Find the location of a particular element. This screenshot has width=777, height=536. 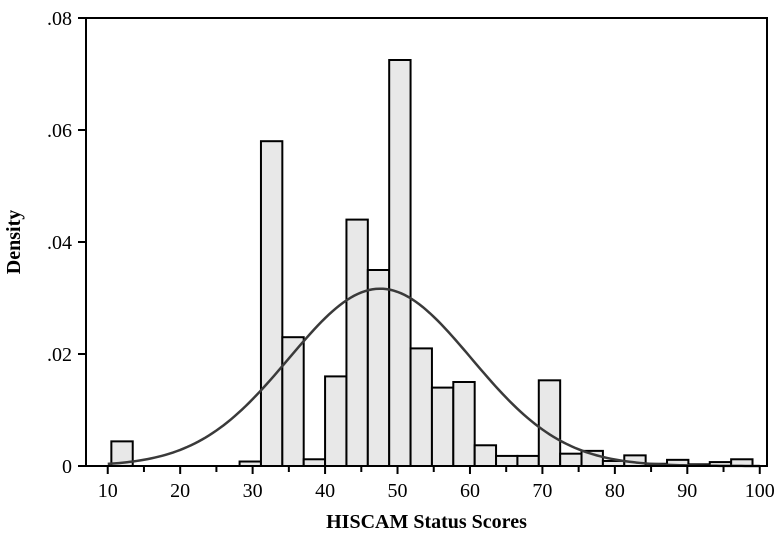

y-tick-label: .04 is located at coordinates (59, 243).